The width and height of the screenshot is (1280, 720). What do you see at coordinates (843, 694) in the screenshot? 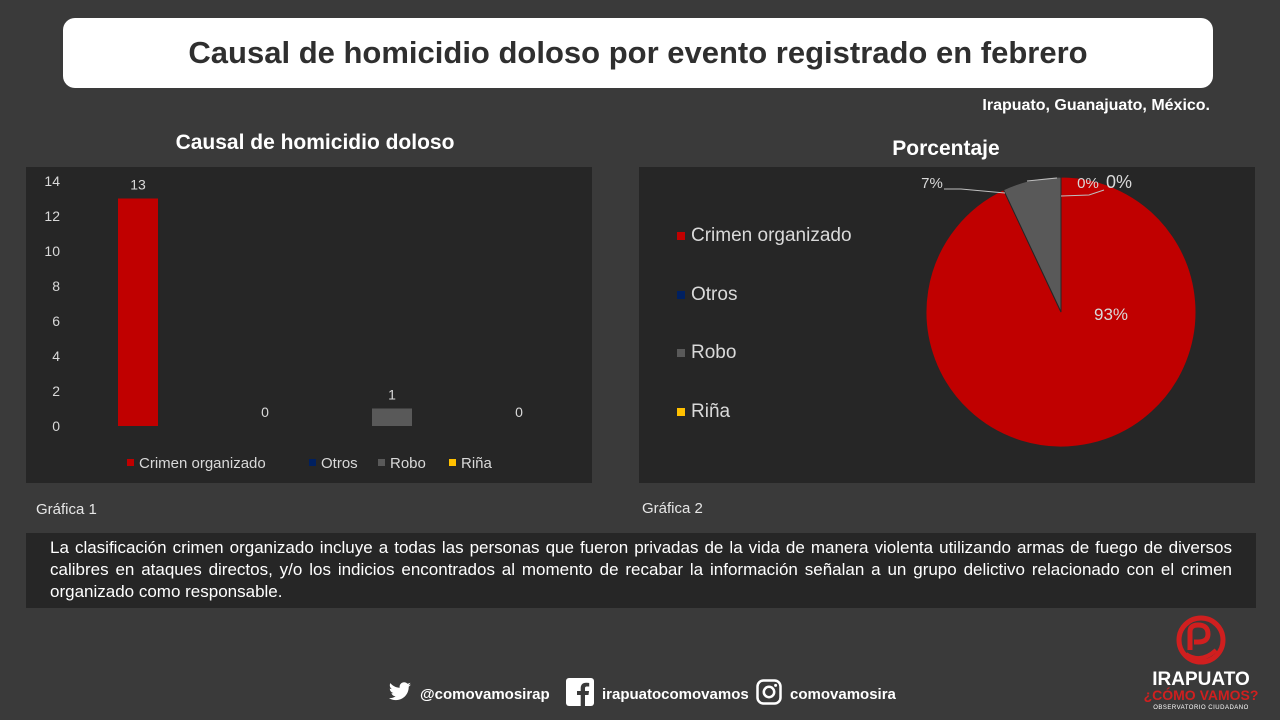
I see `instagram-label: comovamosira` at bounding box center [843, 694].